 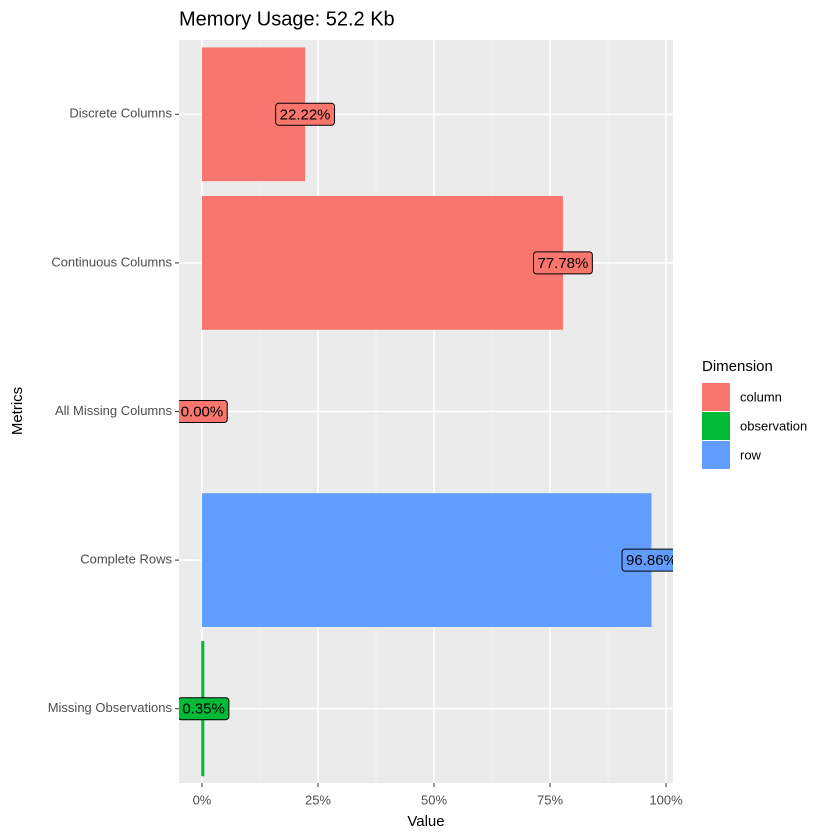 I want to click on legend-title: Dimension, so click(x=737, y=366).